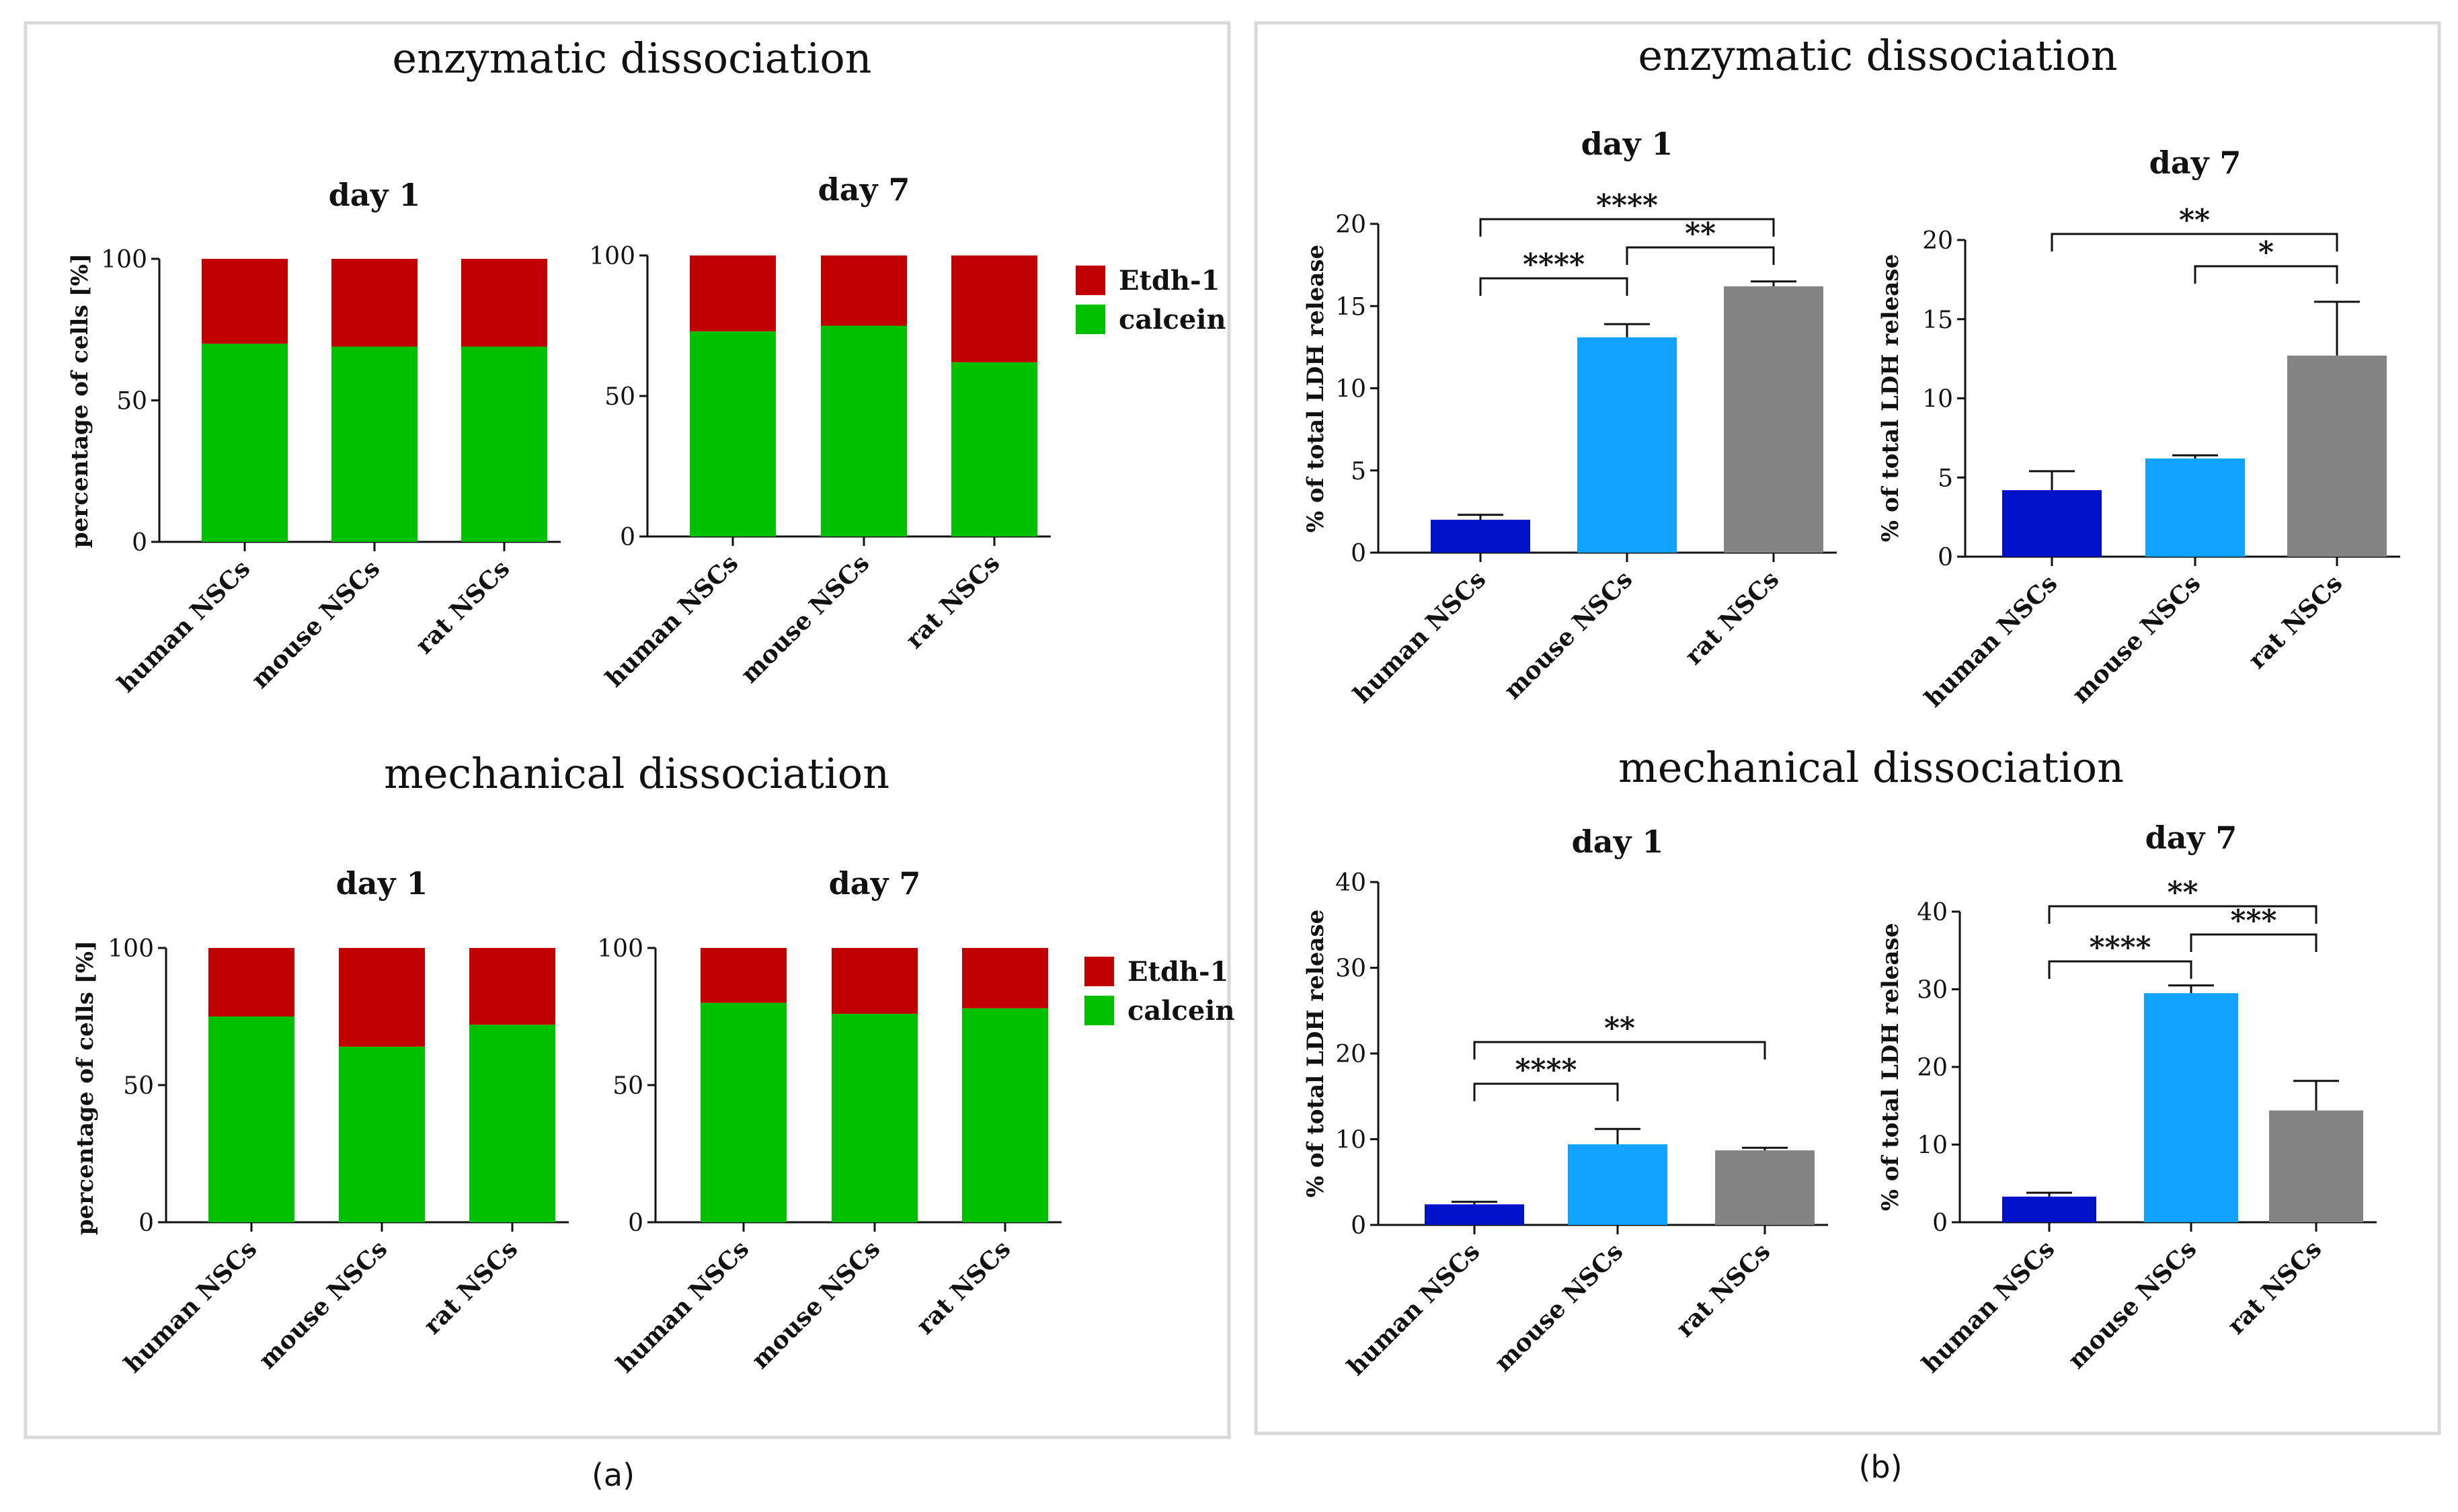 Image resolution: width=2458 pixels, height=1512 pixels. What do you see at coordinates (1090, 319) in the screenshot?
I see `legend-swatch` at bounding box center [1090, 319].